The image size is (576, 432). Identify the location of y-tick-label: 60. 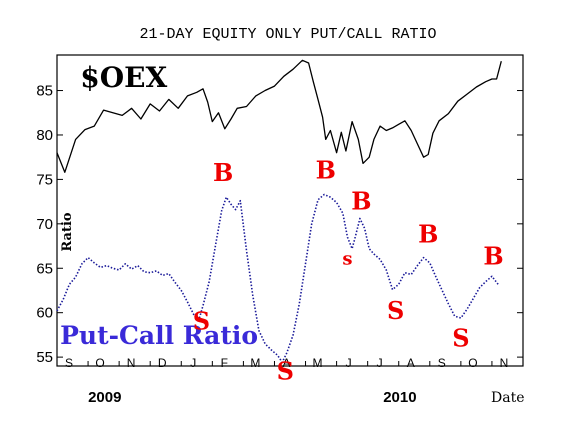
(44, 313).